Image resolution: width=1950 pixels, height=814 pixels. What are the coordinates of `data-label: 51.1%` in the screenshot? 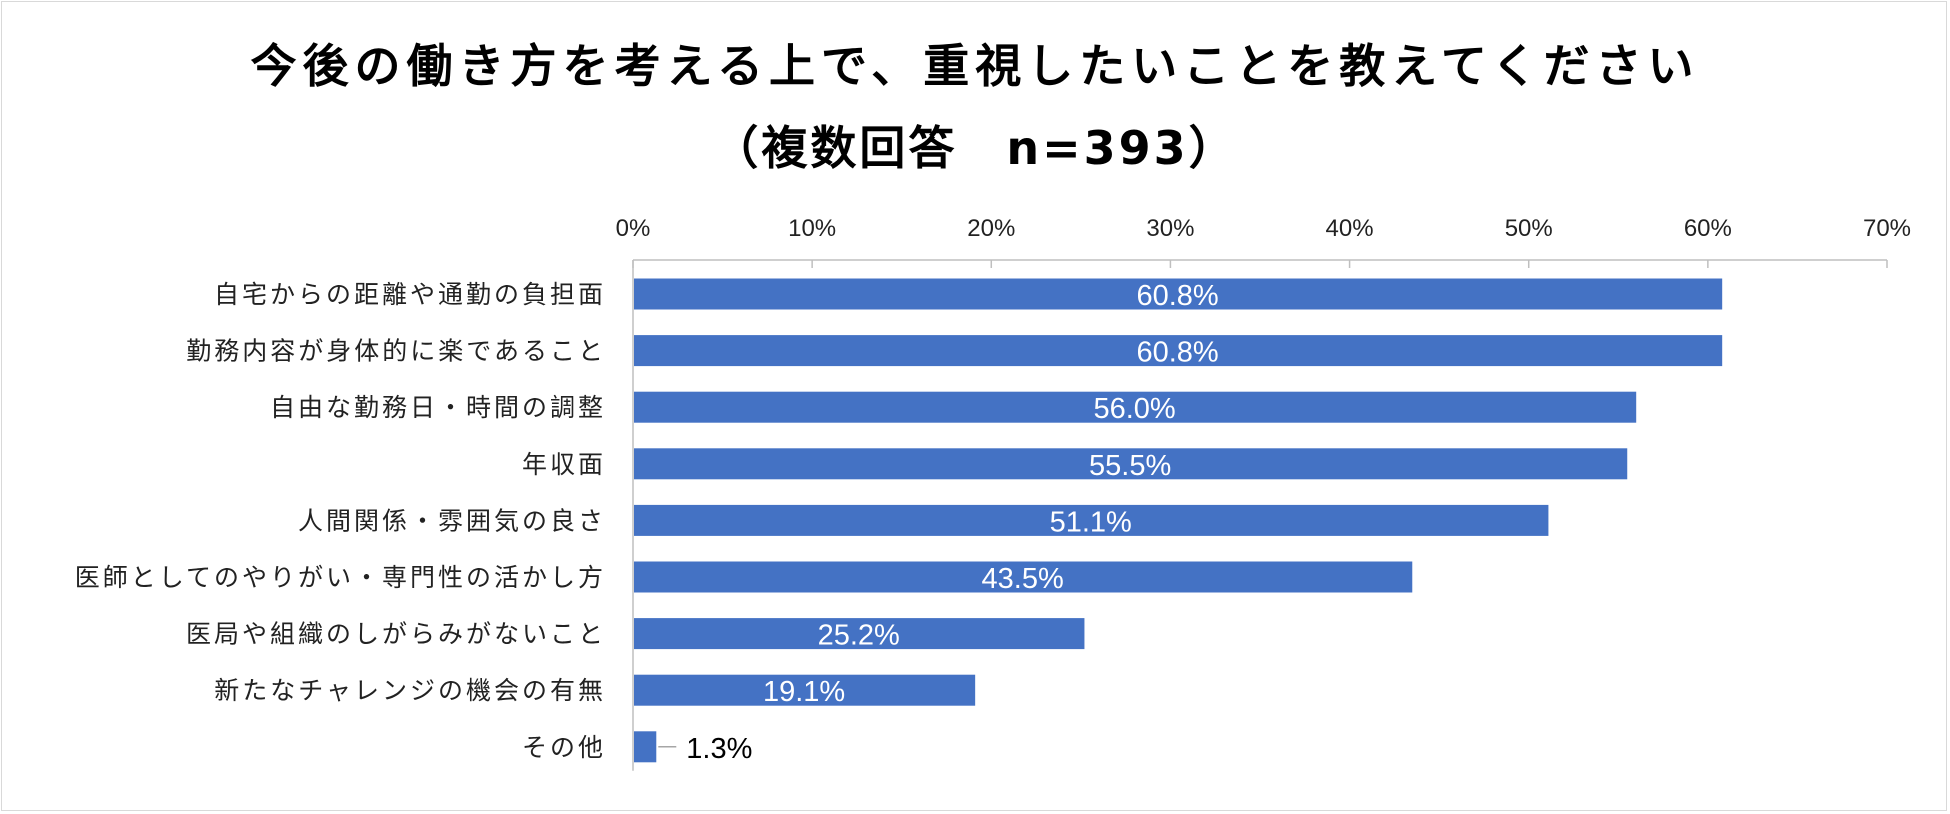 It's located at (1091, 522).